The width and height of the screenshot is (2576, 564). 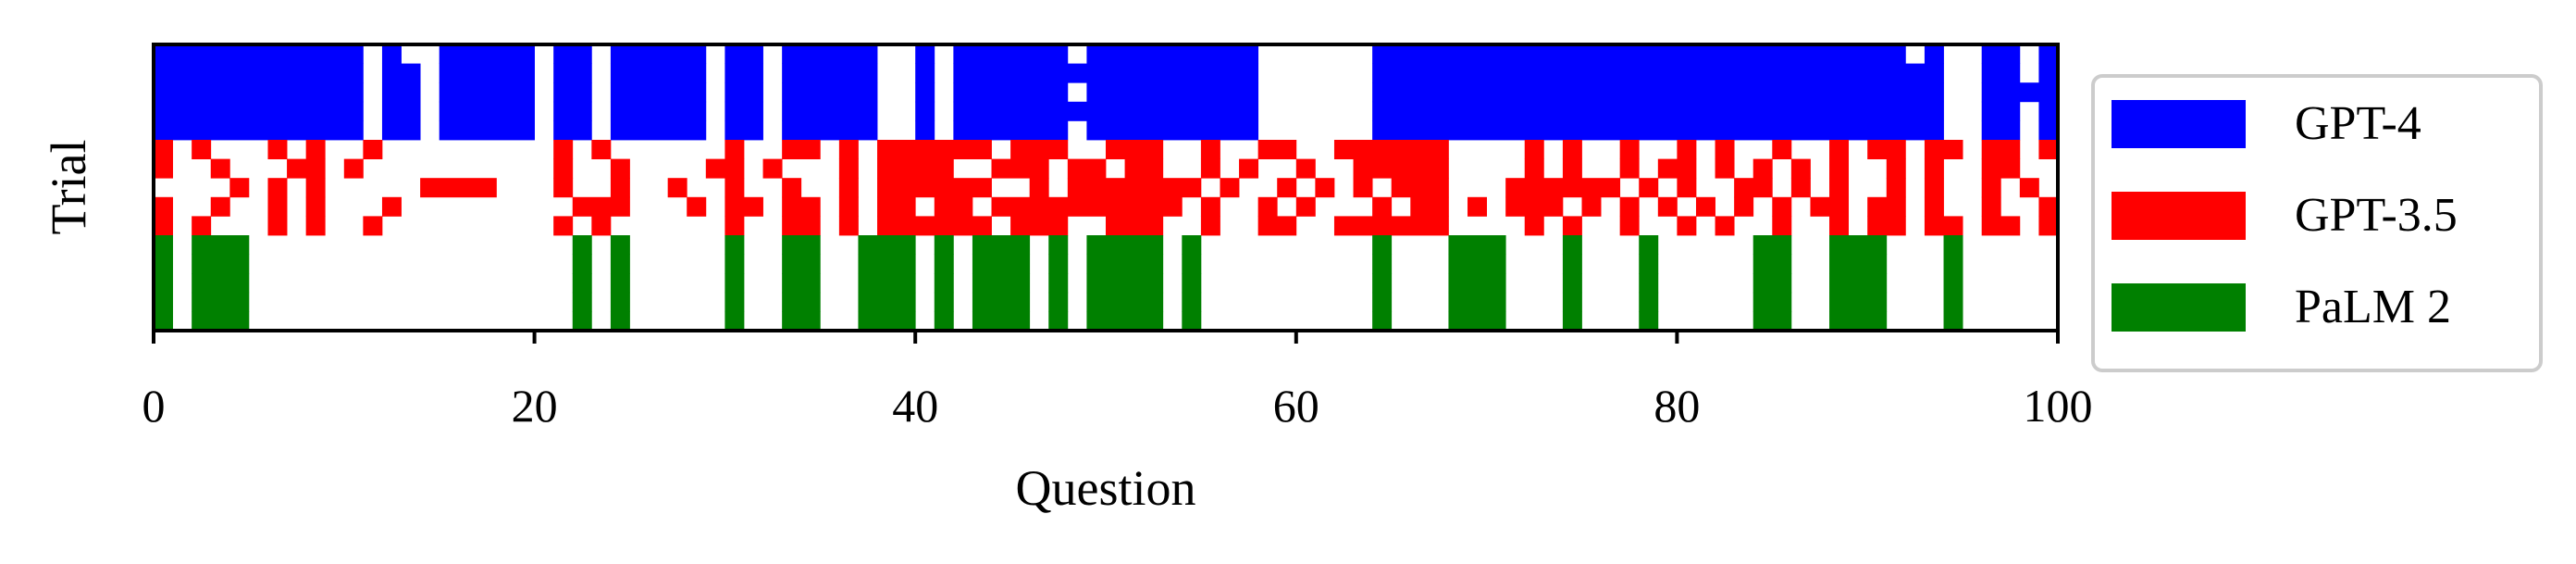 I want to click on x-tick-label-20: 20, so click(x=535, y=406).